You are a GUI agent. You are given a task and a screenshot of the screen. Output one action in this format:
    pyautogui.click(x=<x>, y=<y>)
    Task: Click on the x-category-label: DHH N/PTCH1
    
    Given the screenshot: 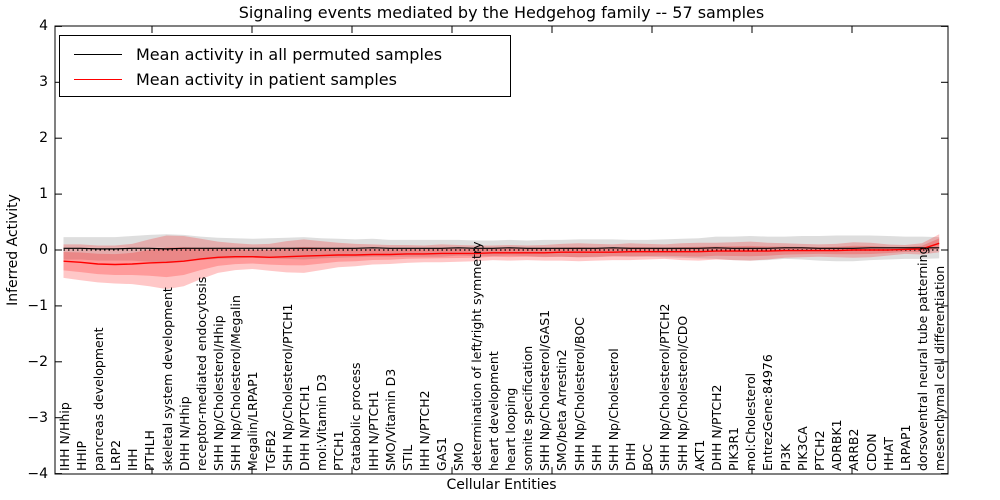 What is the action you would take?
    pyautogui.click(x=304, y=427)
    